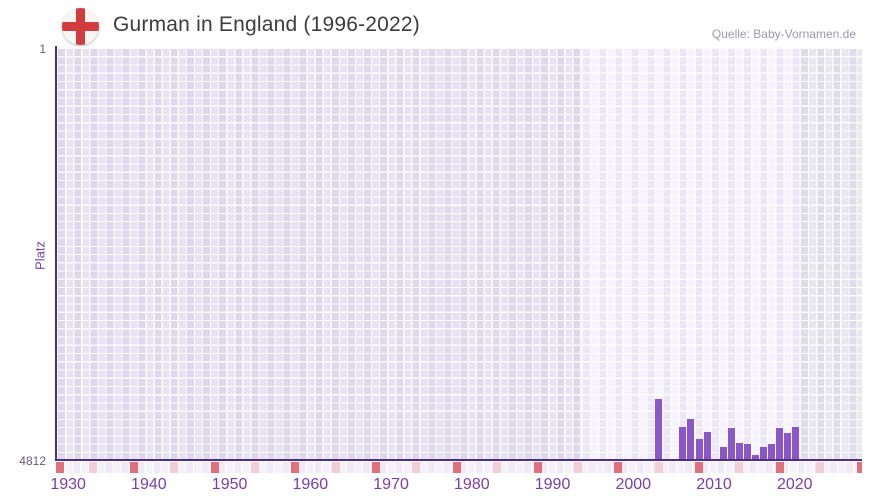 The height and width of the screenshot is (502, 873). Describe the element at coordinates (310, 484) in the screenshot. I see `x-tick-label-1960: 1960` at that location.